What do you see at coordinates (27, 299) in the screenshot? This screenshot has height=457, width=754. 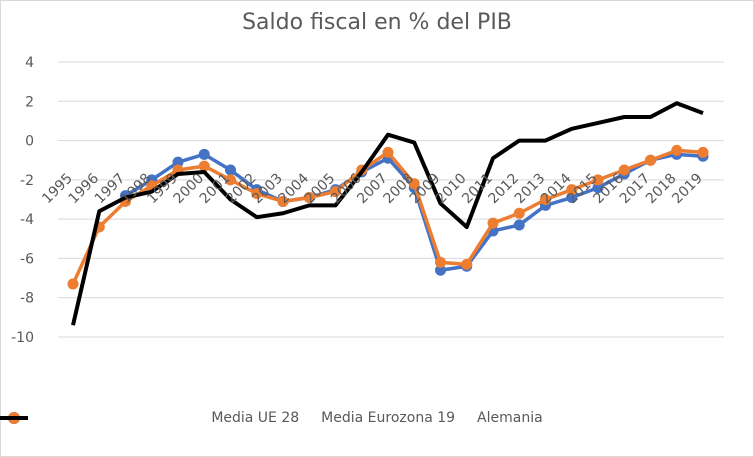 I see `y-tick-label: -8` at bounding box center [27, 299].